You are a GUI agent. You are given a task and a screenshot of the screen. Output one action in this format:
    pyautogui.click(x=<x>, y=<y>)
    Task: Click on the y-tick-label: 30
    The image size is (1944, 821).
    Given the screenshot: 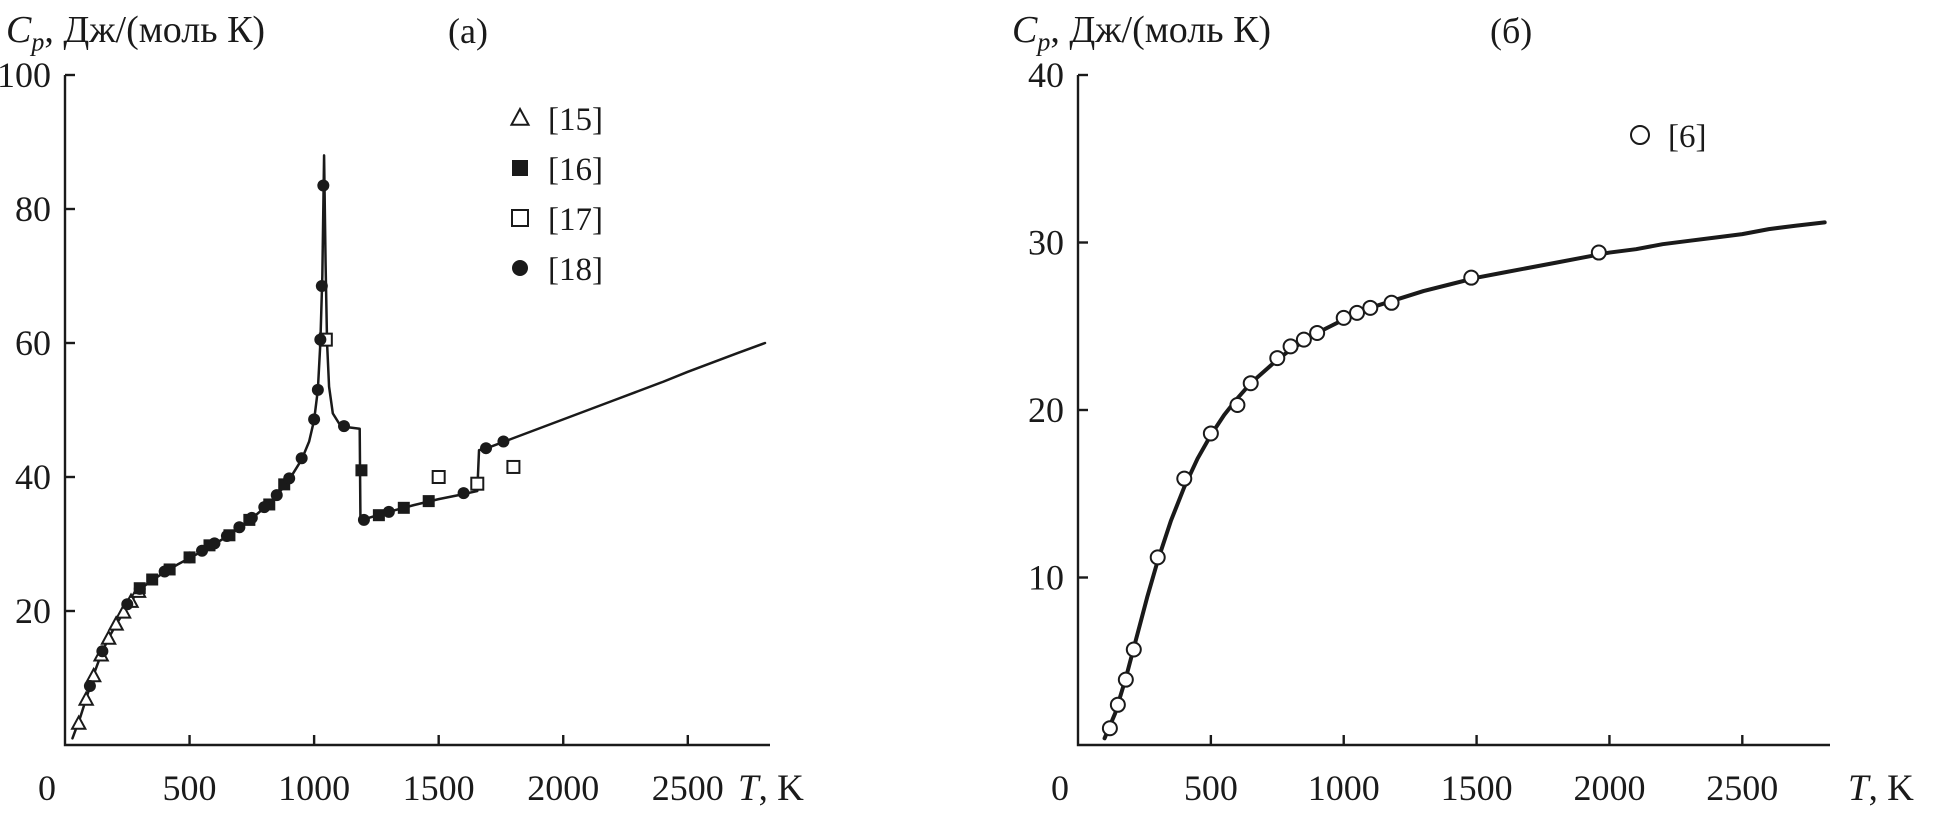 What is the action you would take?
    pyautogui.click(x=1046, y=243)
    